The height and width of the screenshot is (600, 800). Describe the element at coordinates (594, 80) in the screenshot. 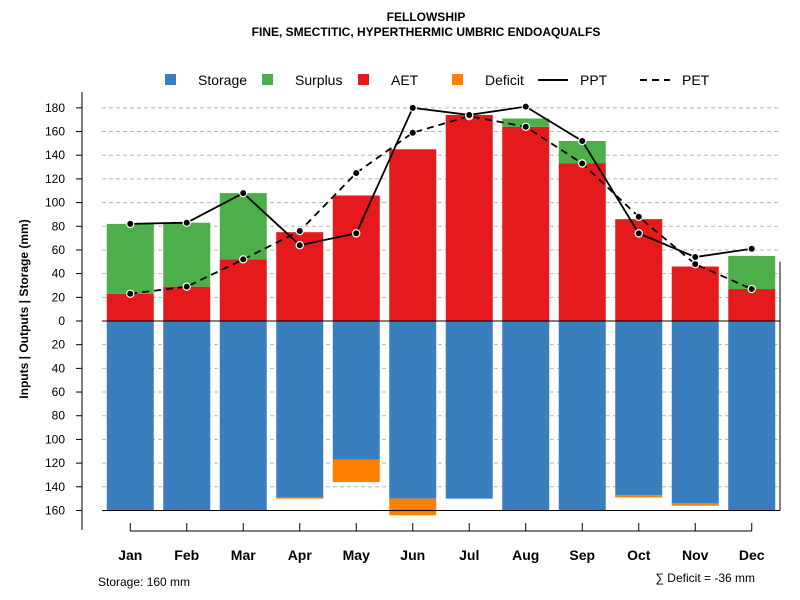

I see `legend-label-ppt: PPT` at that location.